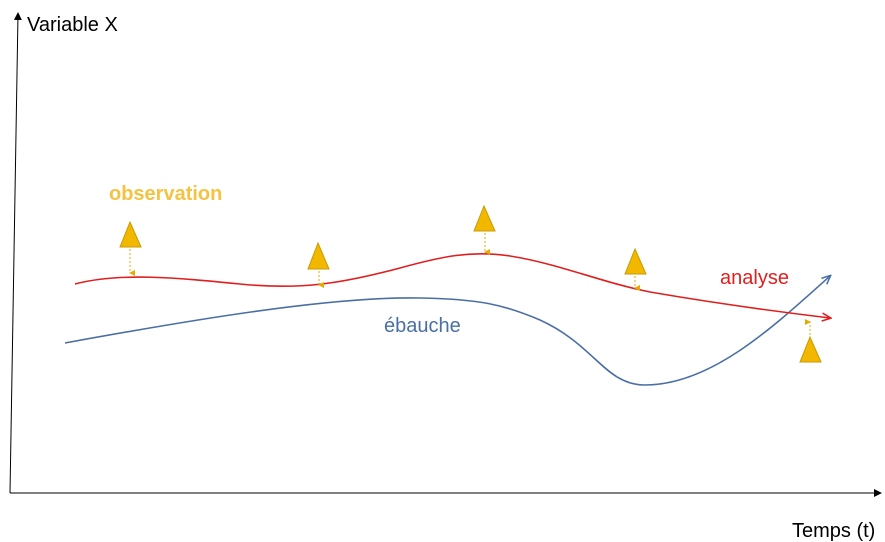 The height and width of the screenshot is (542, 885). I want to click on y-axis, so click(15, 253).